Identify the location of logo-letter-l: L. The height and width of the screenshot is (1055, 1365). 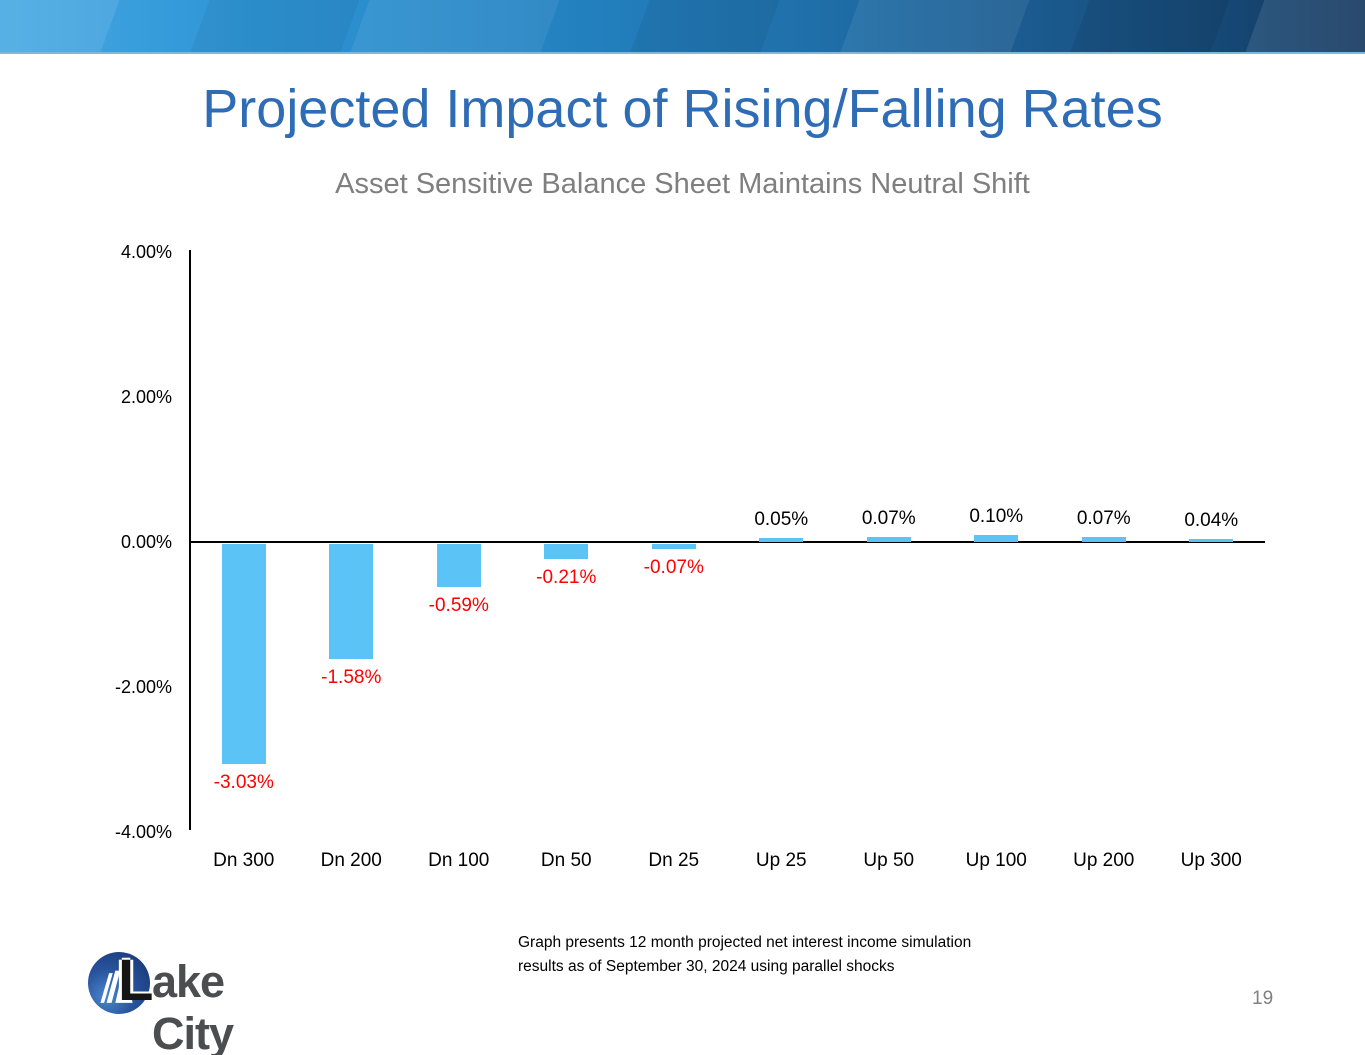
(136, 980).